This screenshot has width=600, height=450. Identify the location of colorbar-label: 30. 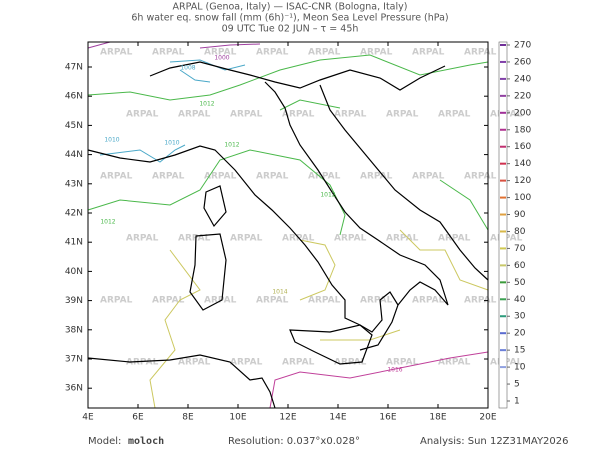
(520, 317).